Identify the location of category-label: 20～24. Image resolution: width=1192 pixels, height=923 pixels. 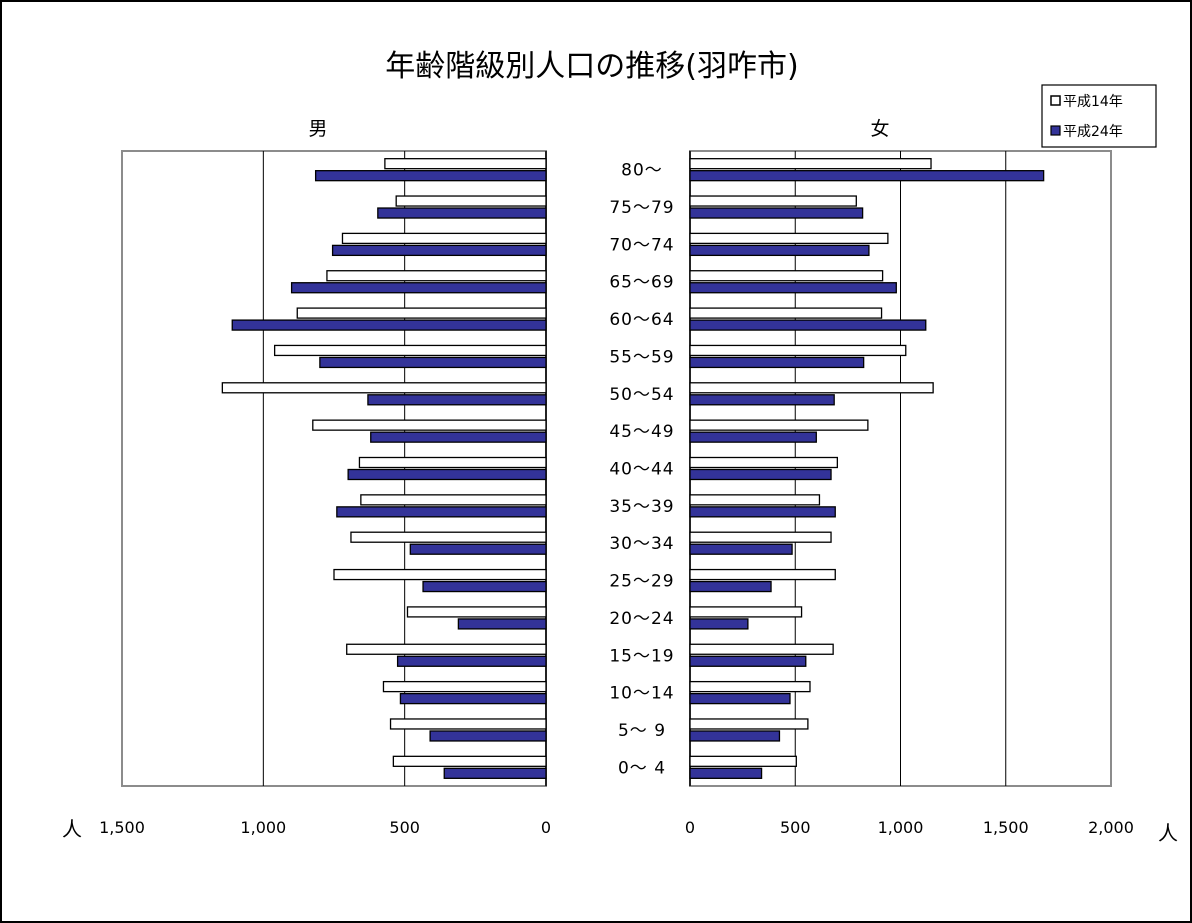
(641, 619).